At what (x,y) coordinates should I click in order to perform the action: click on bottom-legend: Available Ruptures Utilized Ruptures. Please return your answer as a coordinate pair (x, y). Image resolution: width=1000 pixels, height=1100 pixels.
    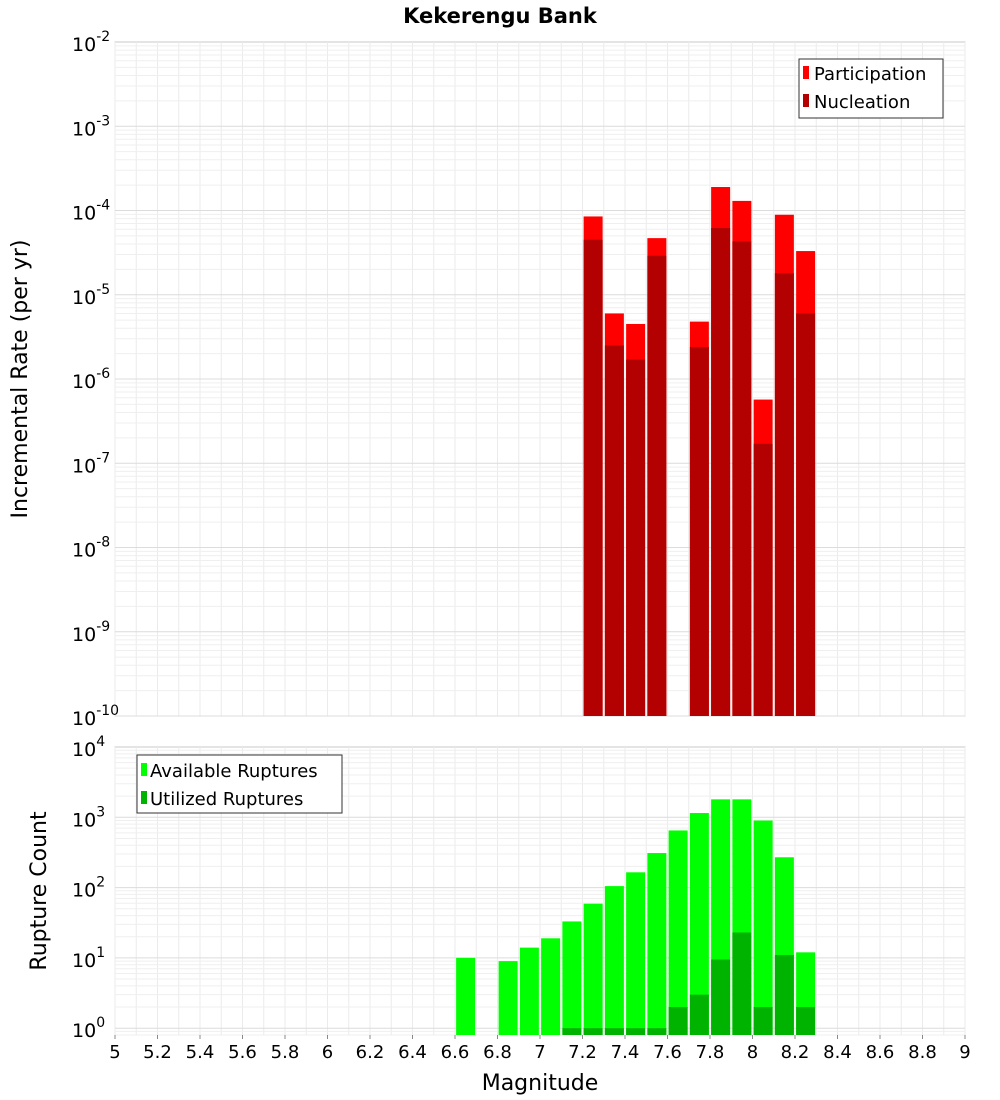
    Looking at the image, I should click on (239, 784).